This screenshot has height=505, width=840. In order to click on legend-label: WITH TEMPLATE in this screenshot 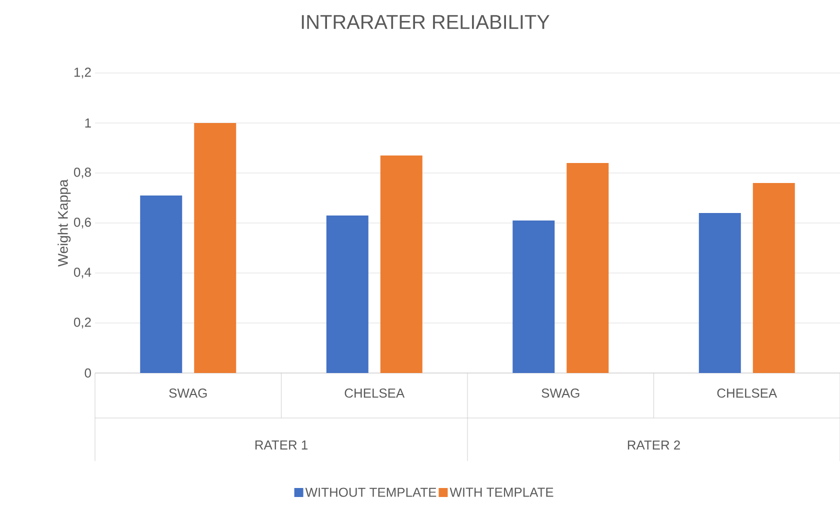, I will do `click(502, 492)`.